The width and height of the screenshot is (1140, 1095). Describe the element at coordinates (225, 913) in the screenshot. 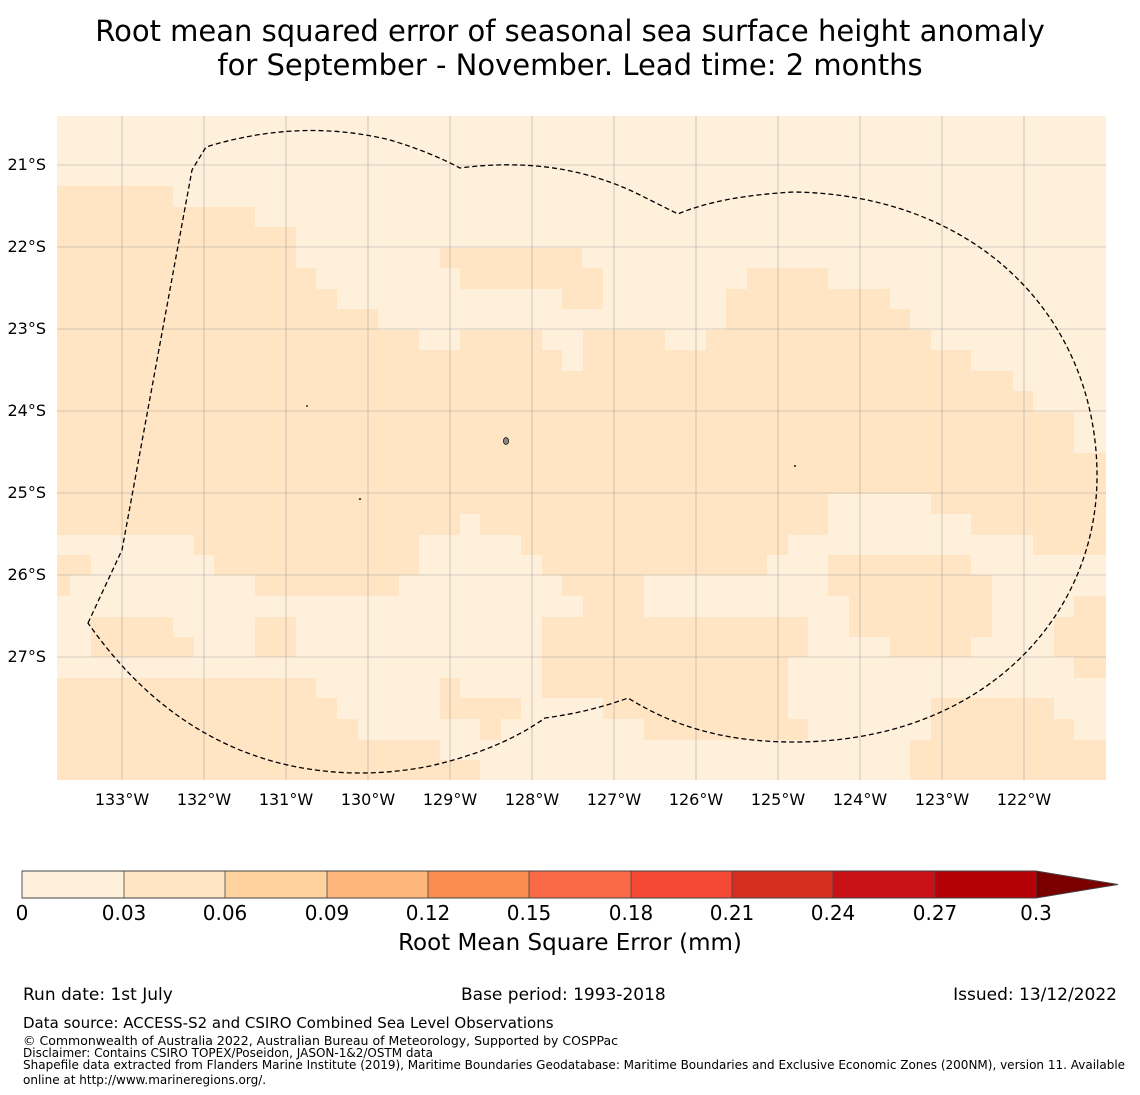

I see `colorbar-tick: 0.06` at that location.